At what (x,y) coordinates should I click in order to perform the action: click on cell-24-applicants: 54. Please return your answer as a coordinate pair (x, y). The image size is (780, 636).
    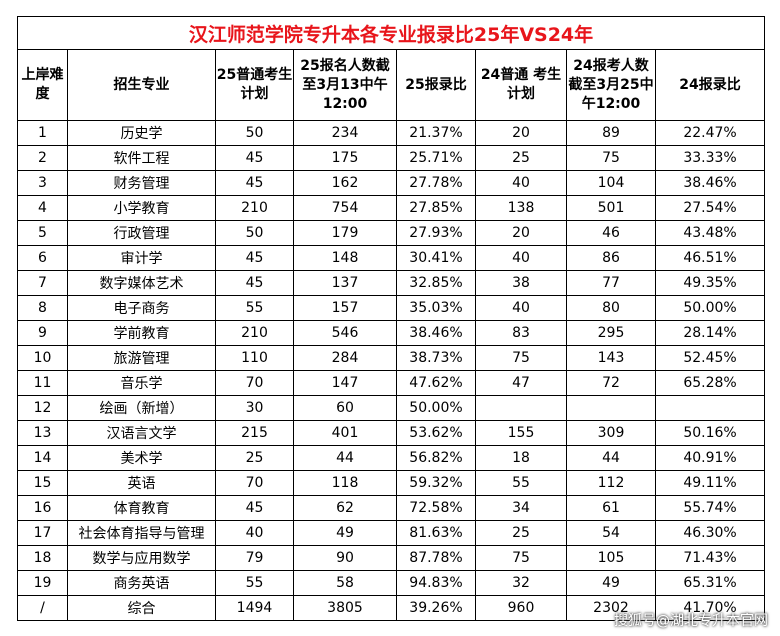
    Looking at the image, I should click on (611, 533).